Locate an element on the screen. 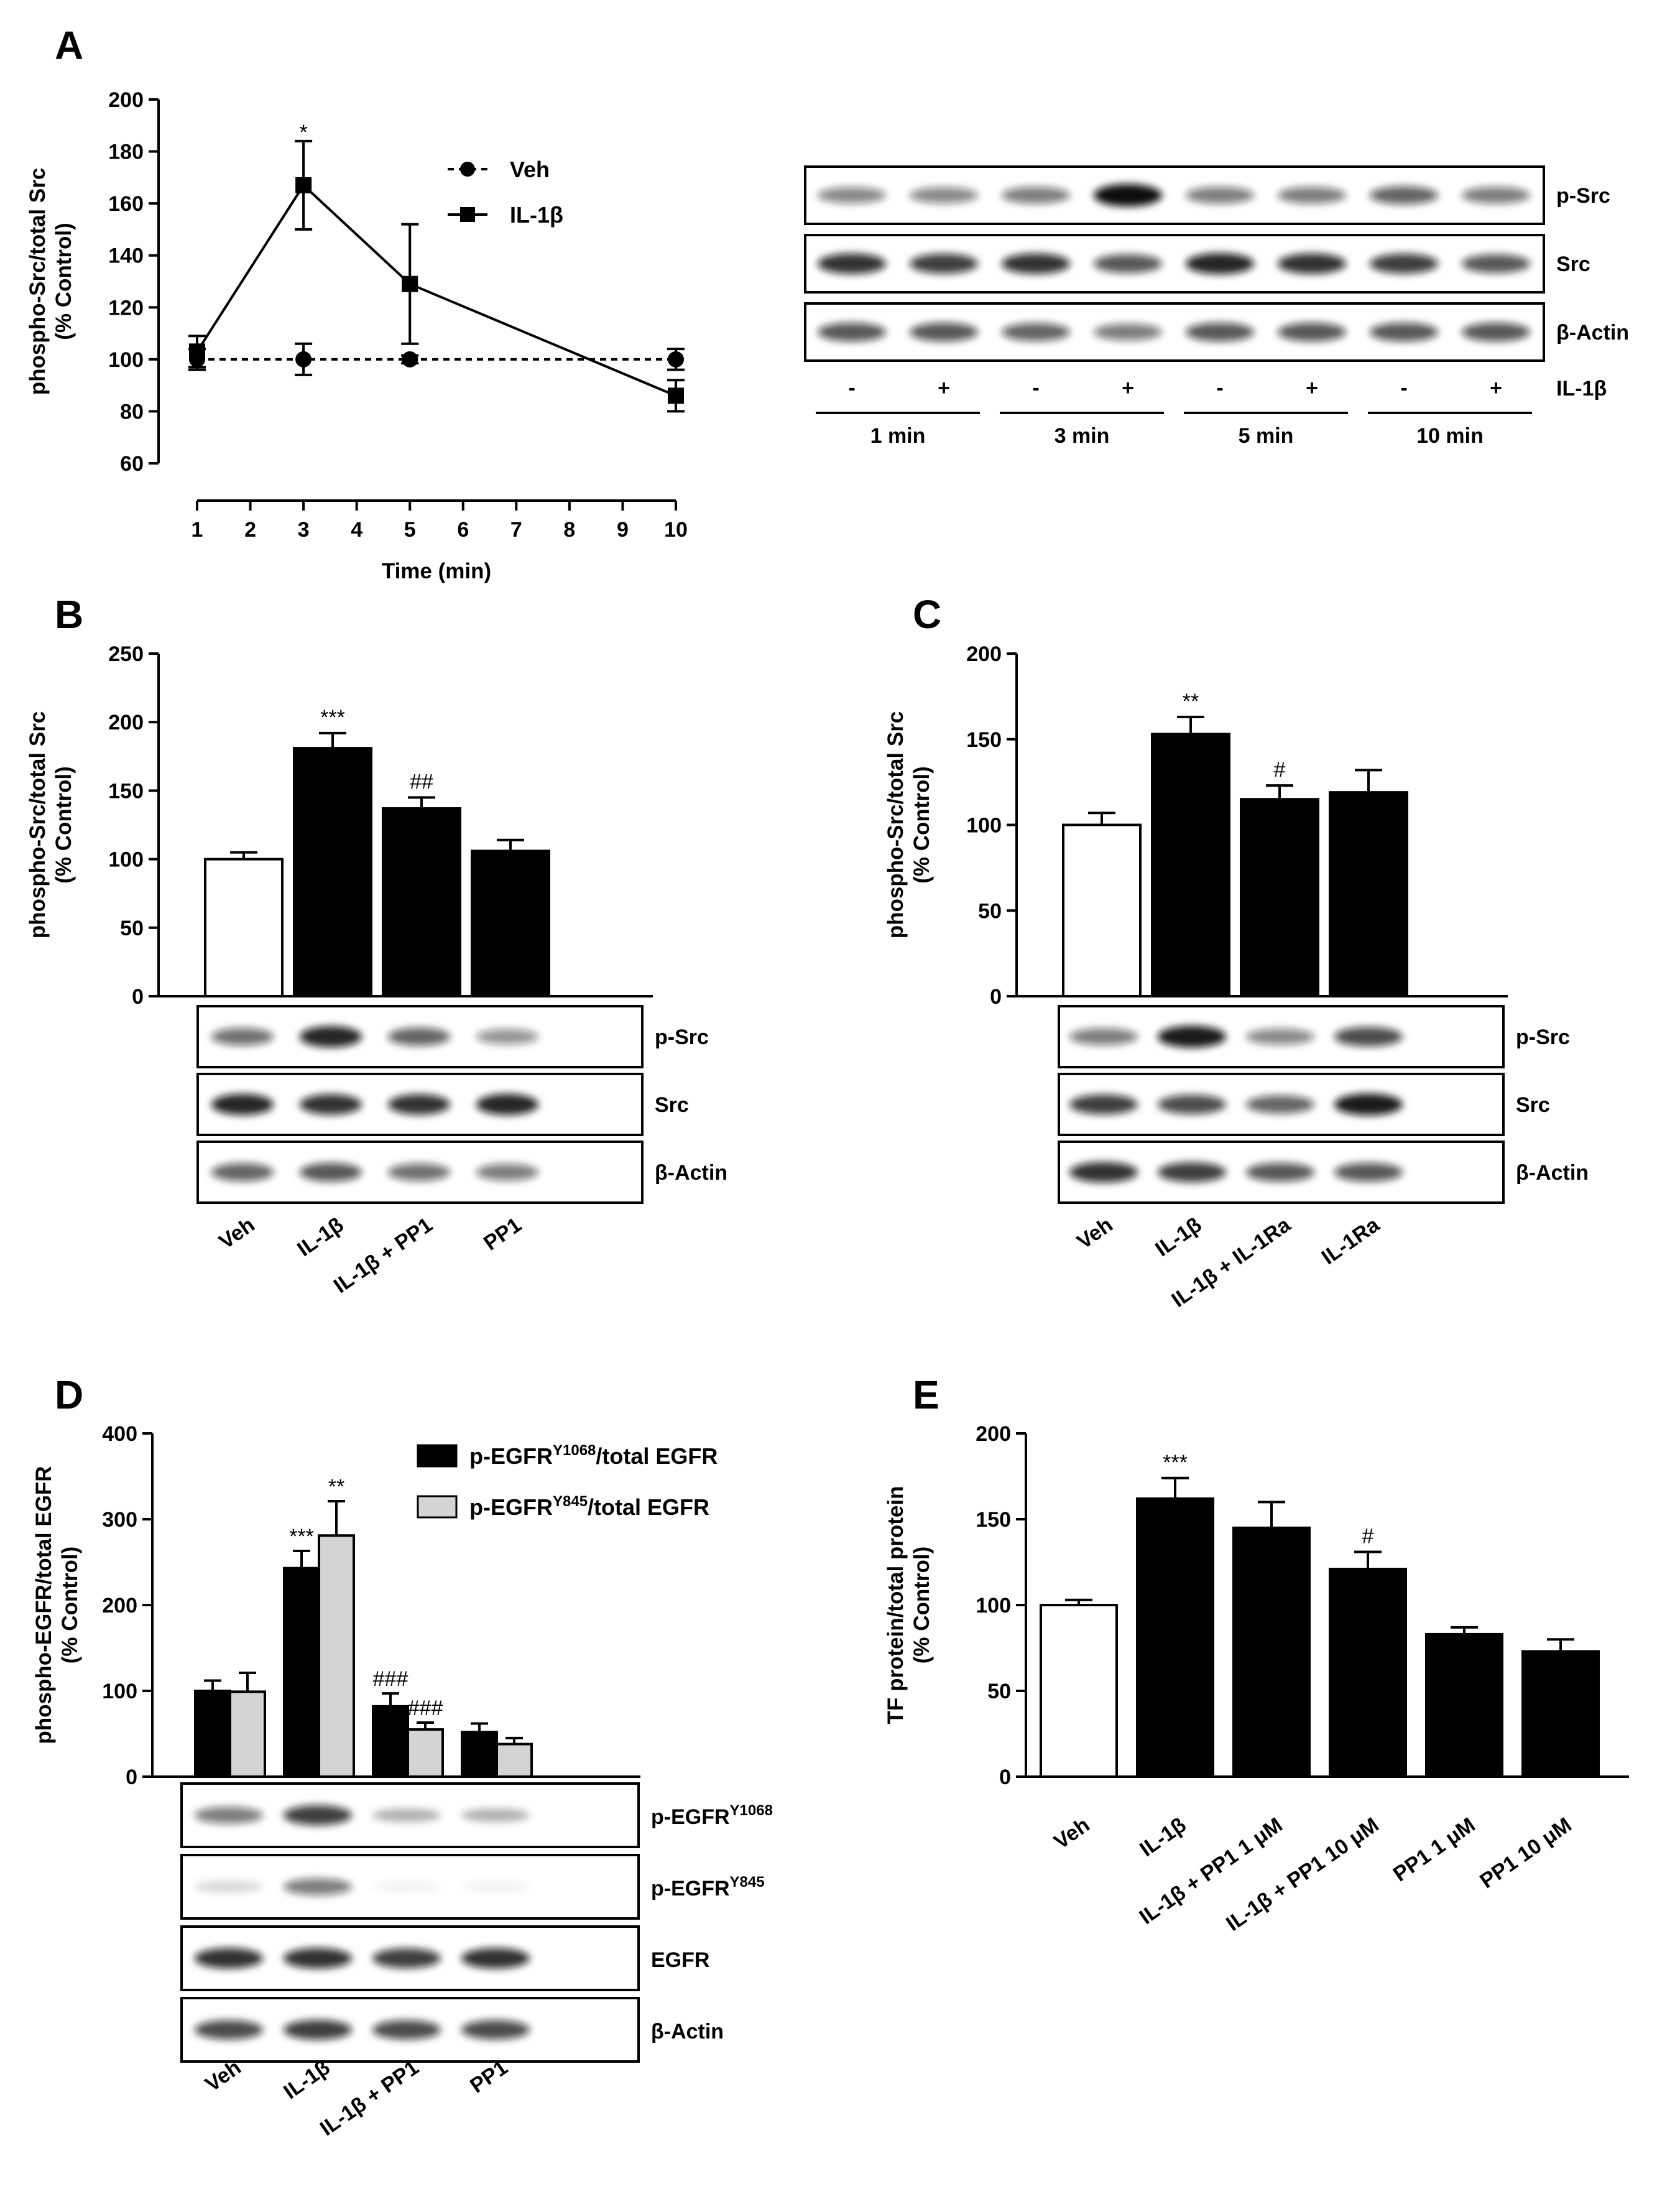 Image resolution: width=1680 pixels, height=2212 pixels. a-x-tick-label-10: 10 is located at coordinates (676, 530).